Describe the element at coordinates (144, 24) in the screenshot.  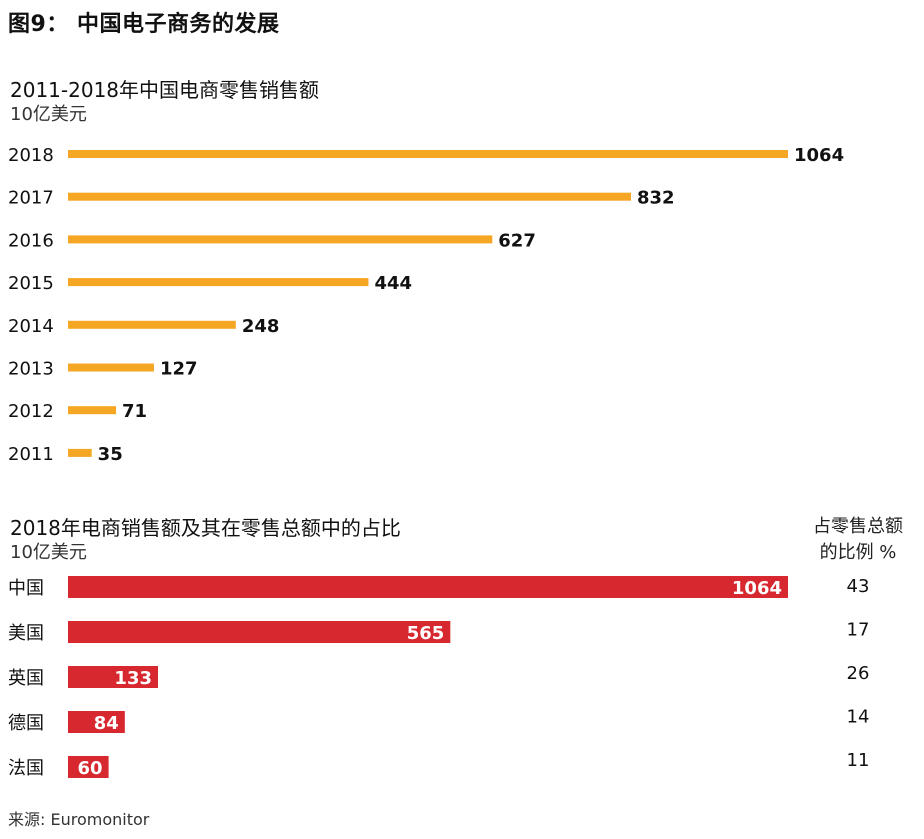
I see `figure-title: 图9： 中国电子商务的发展` at that location.